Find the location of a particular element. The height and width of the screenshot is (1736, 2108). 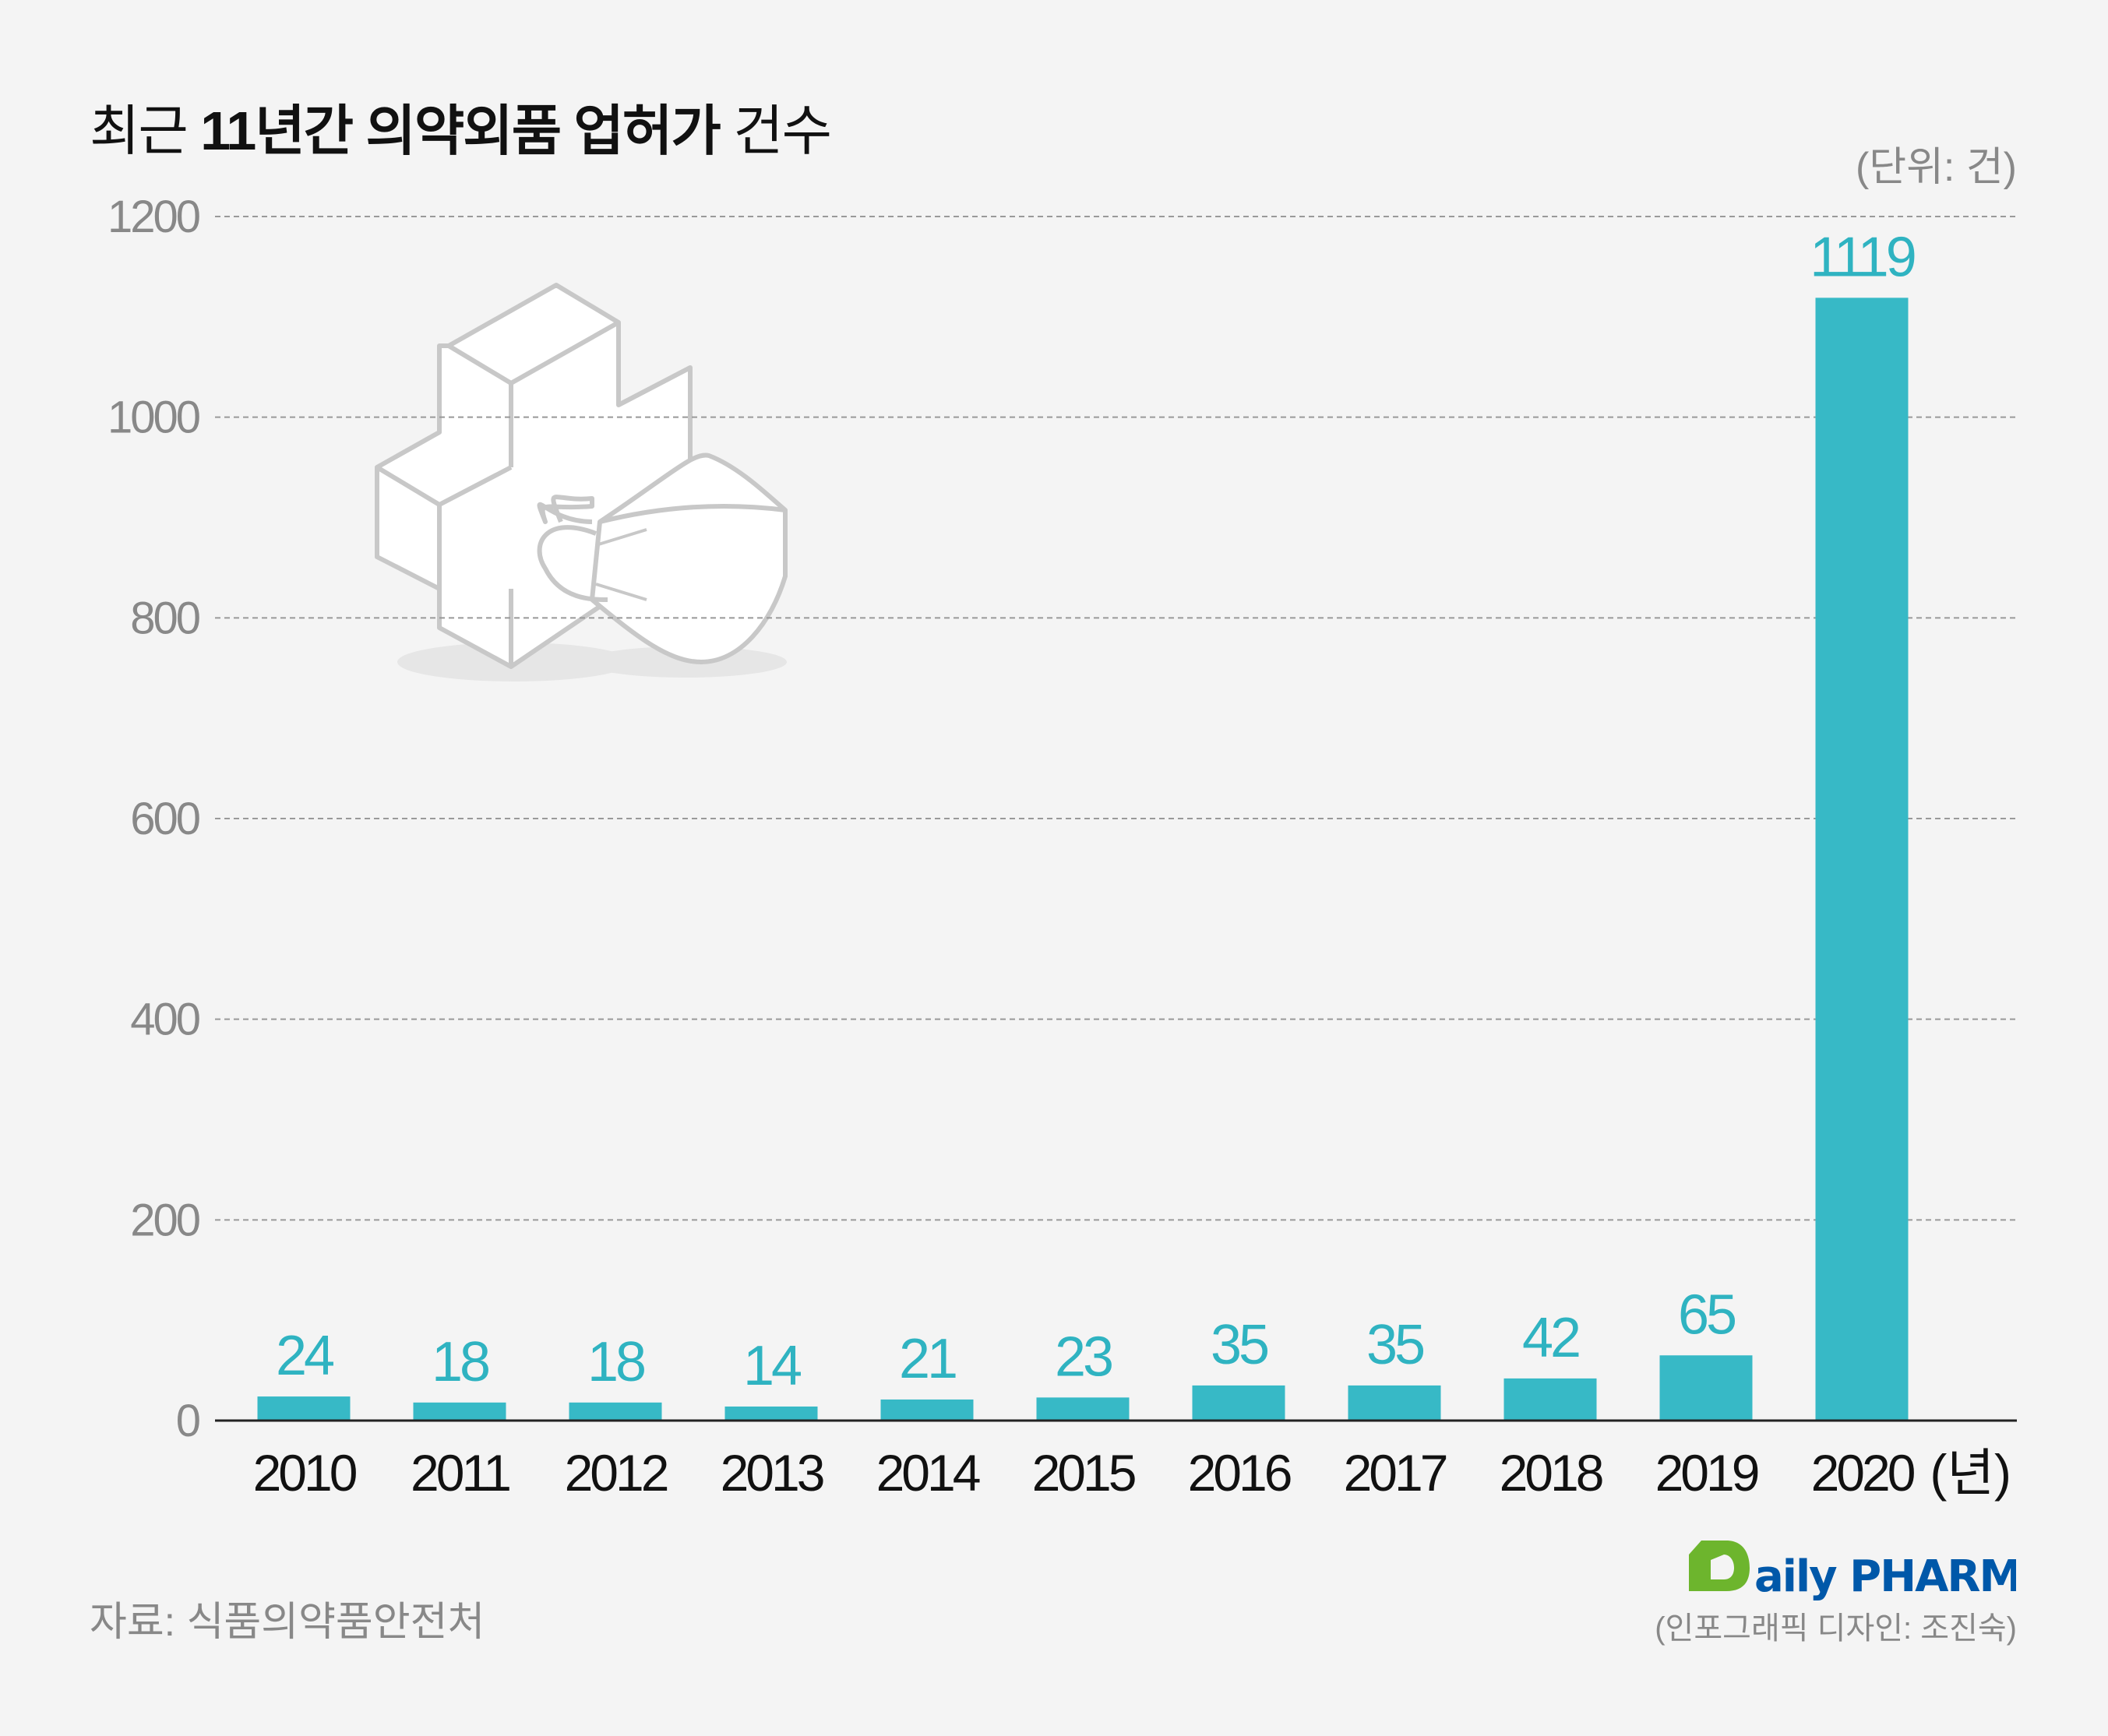

bar-2017 is located at coordinates (1394, 1403).